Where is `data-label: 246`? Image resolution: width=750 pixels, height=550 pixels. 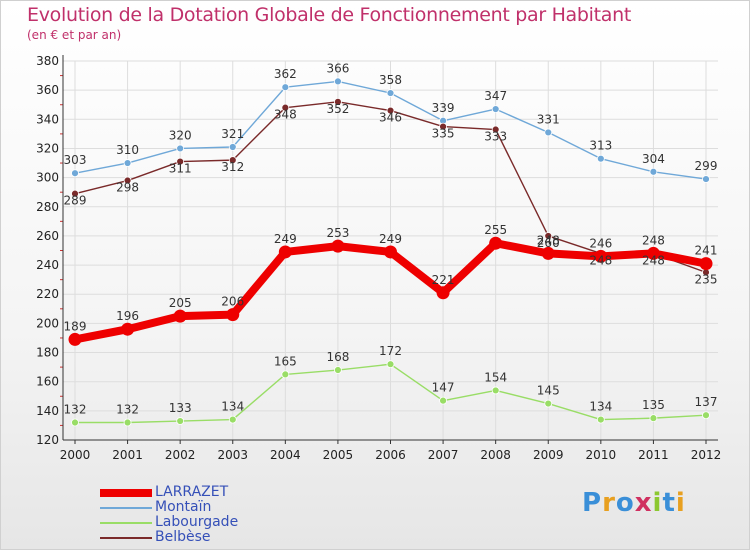
data-label: 246 is located at coordinates (600, 243).